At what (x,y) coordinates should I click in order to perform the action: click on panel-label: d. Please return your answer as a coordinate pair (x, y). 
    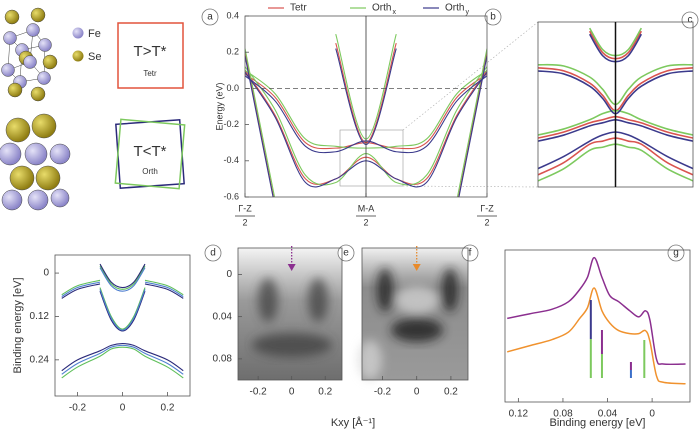
    Looking at the image, I should click on (213, 253).